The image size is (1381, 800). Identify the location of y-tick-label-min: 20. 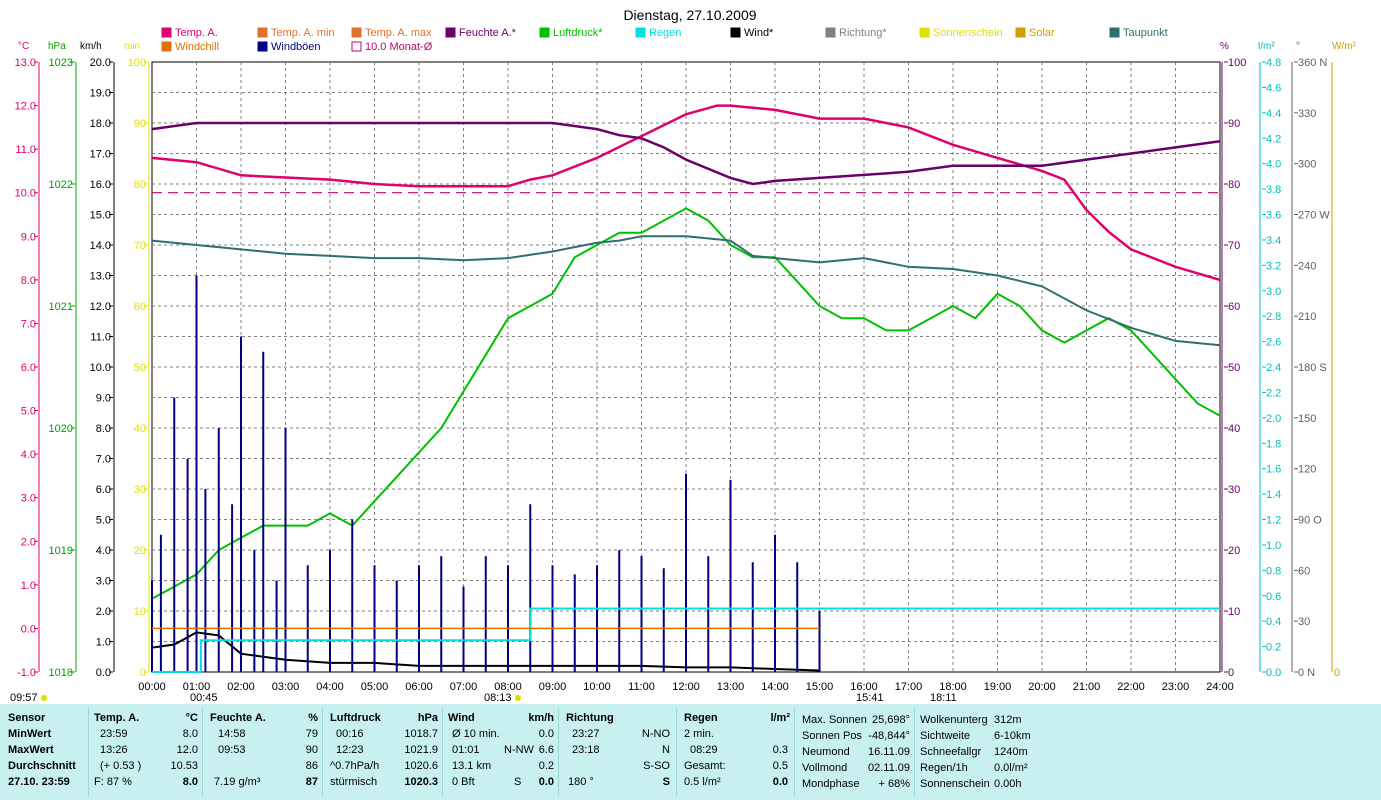
(140, 551).